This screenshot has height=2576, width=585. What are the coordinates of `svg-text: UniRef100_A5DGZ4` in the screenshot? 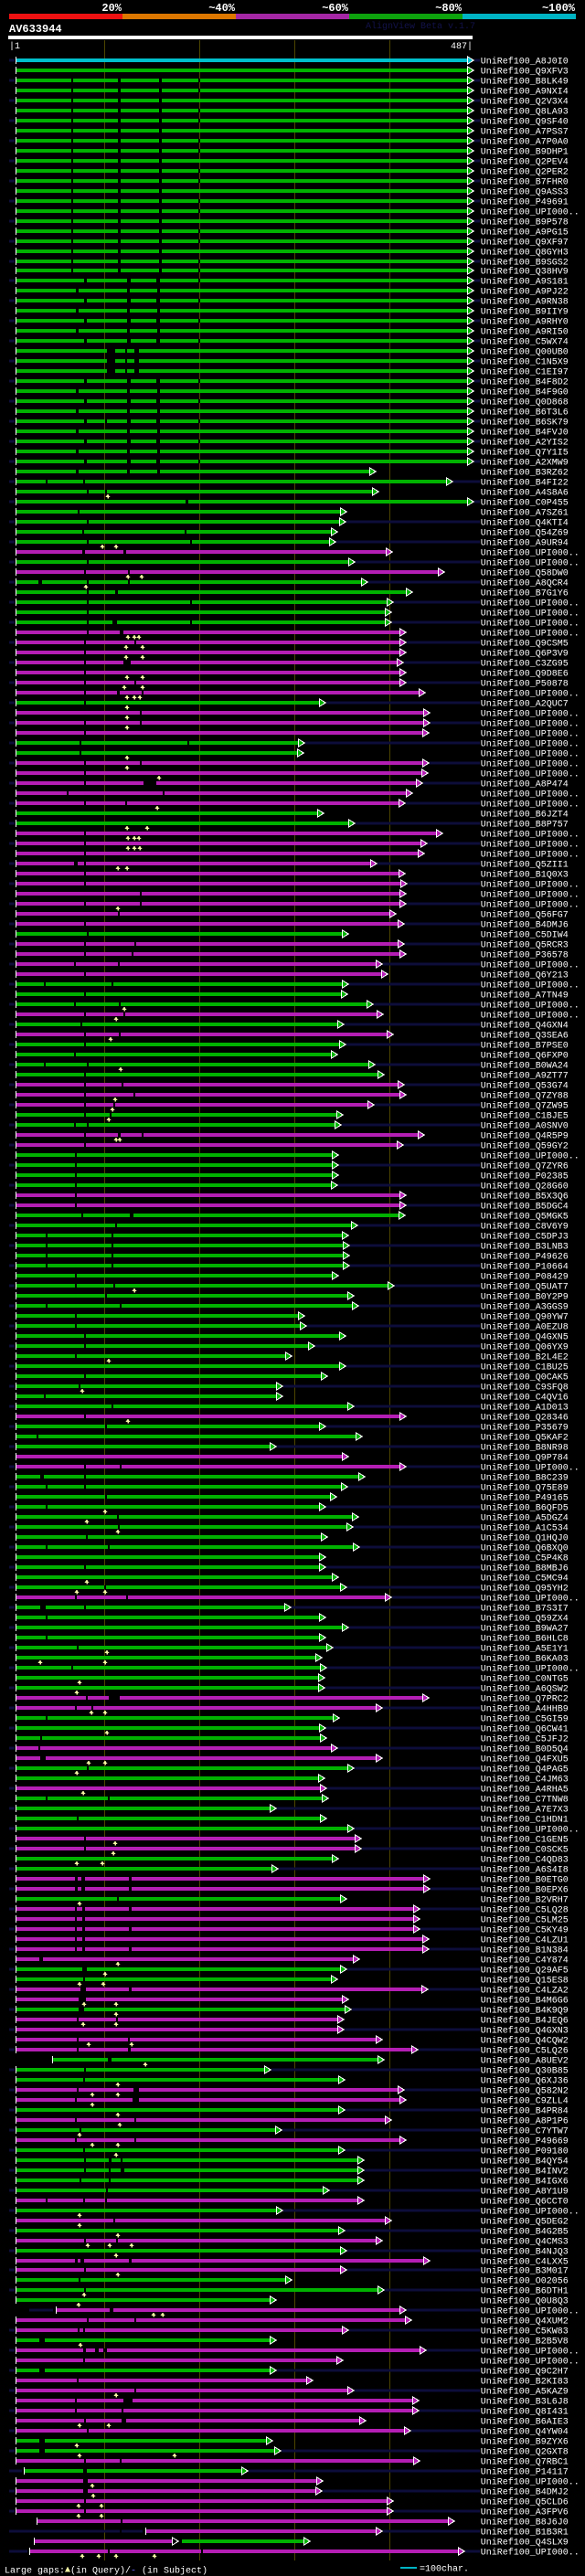 It's located at (525, 1518).